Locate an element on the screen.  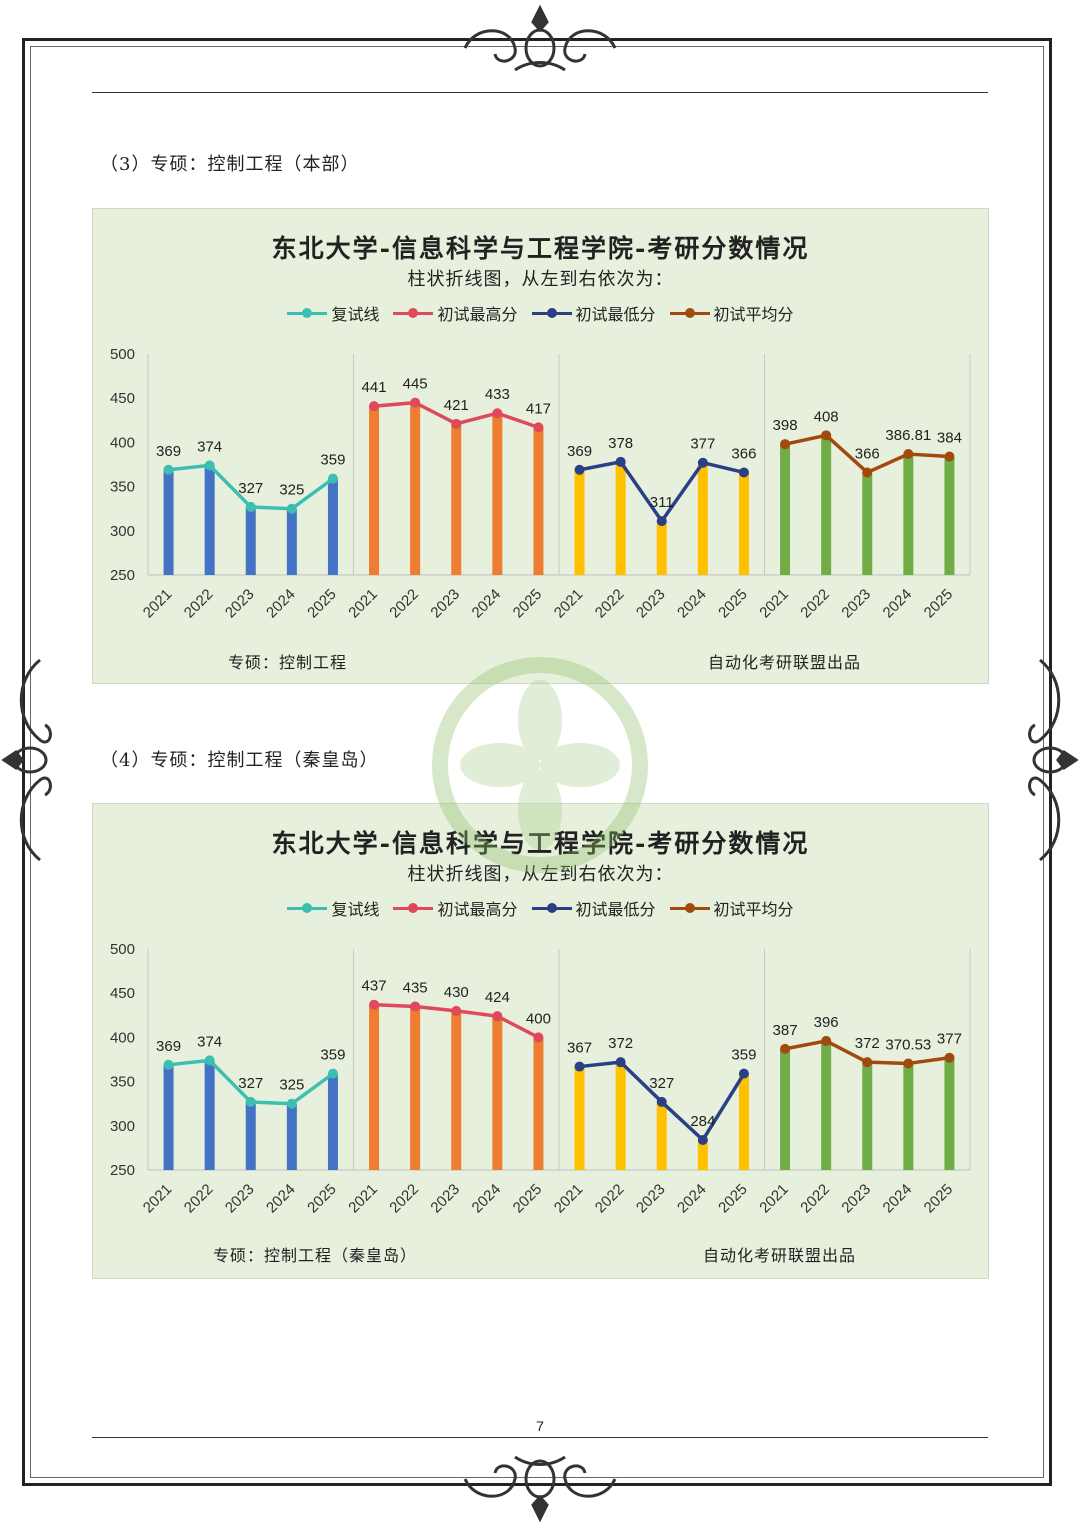
data-label: 367 is located at coordinates (579, 1048).